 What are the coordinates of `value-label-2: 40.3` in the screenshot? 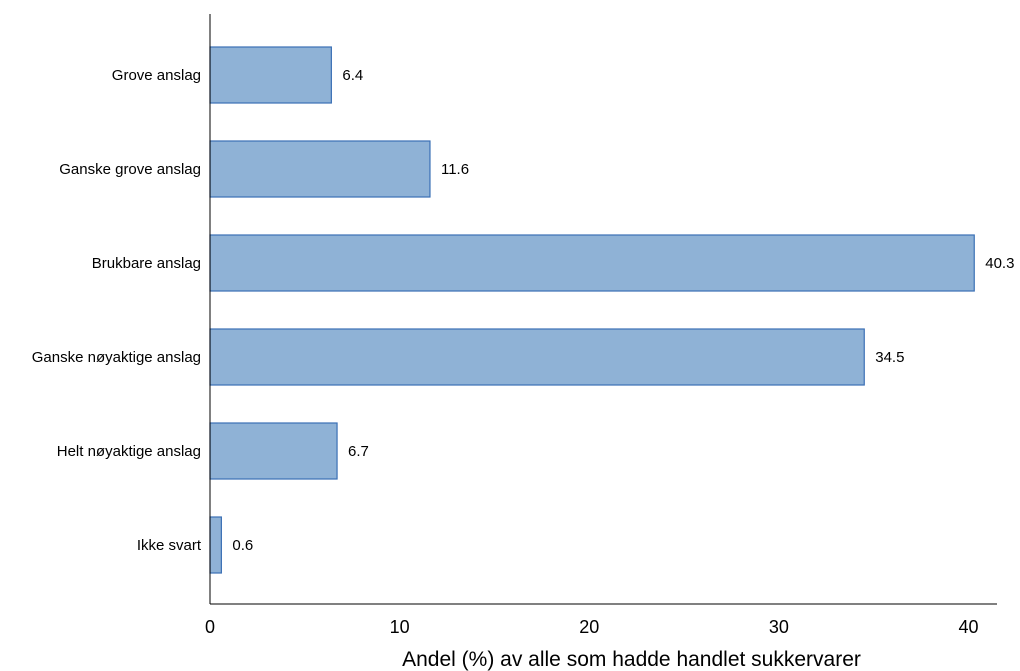 It's located at (999, 263).